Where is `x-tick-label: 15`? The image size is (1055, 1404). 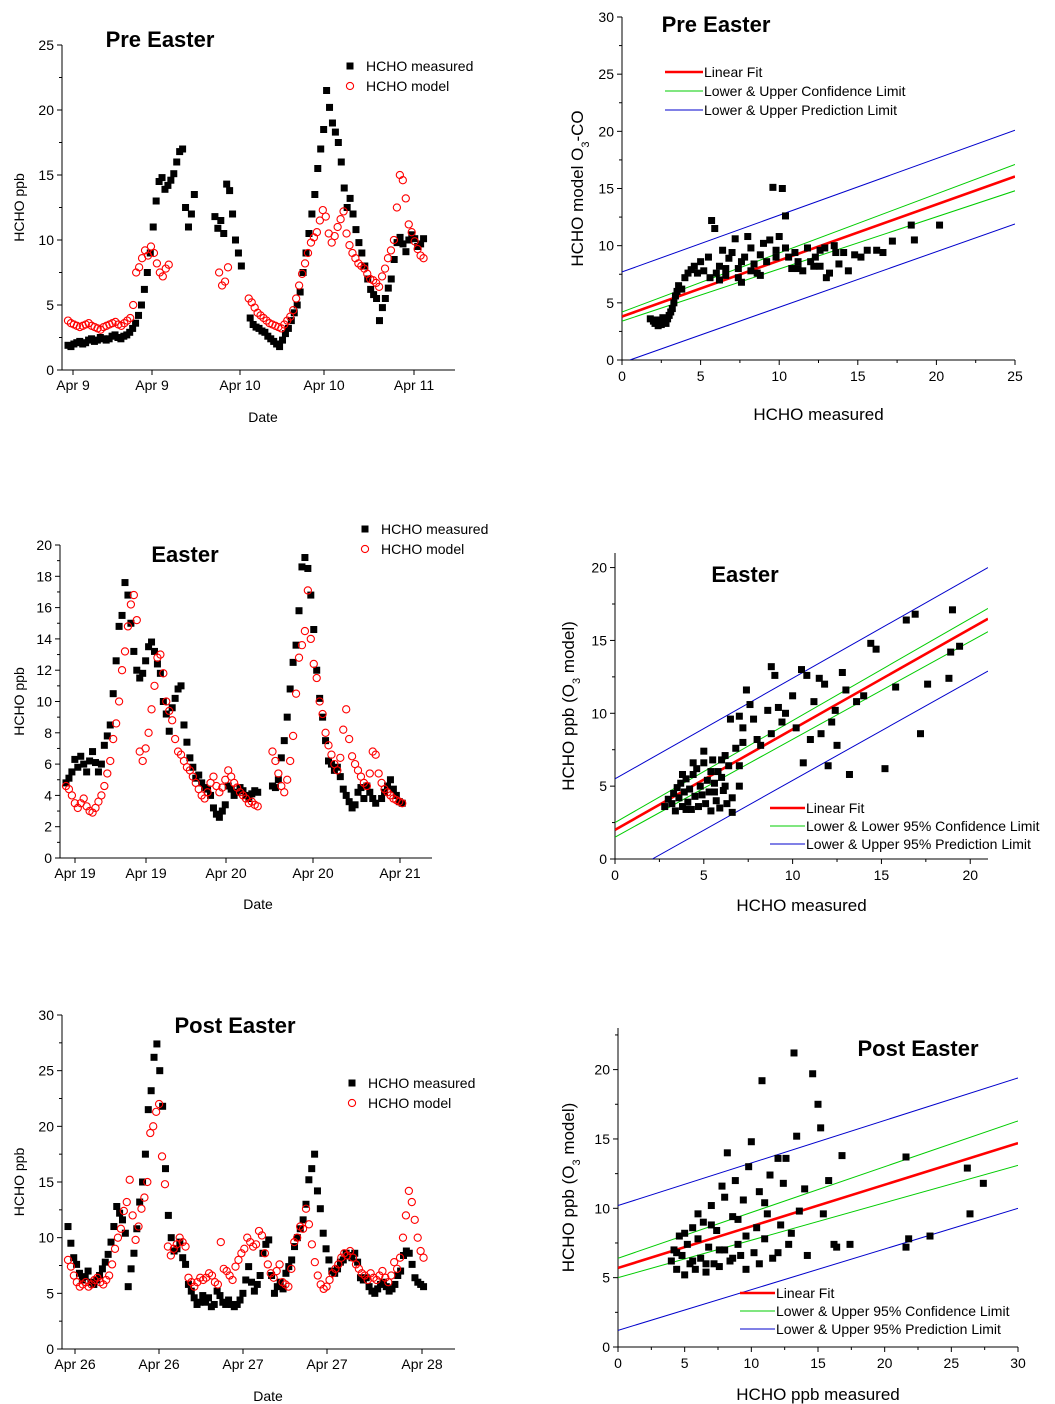
x-tick-label: 15 is located at coordinates (882, 875).